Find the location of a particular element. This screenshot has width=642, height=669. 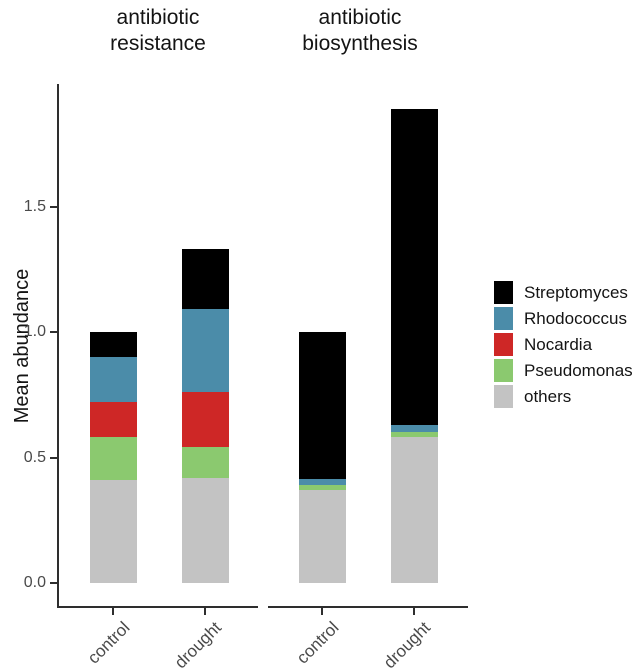

y-tick-label: 1.0 is located at coordinates (34, 331).